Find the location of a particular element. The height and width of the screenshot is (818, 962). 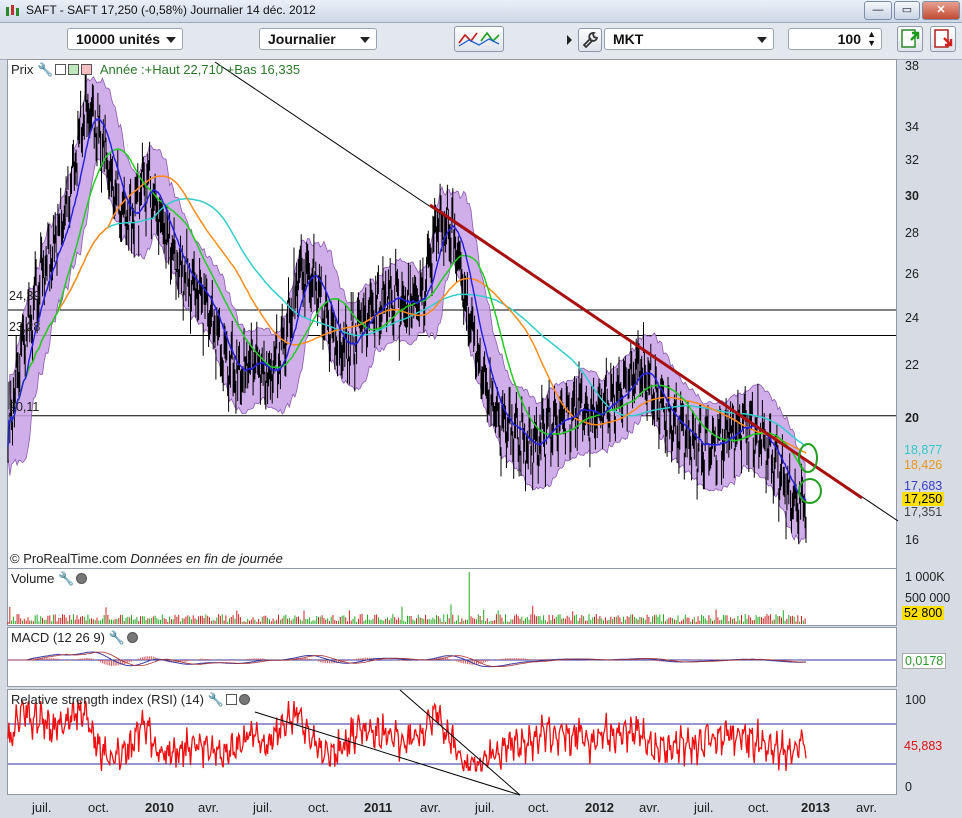

minimize-button: — is located at coordinates (878, 10).